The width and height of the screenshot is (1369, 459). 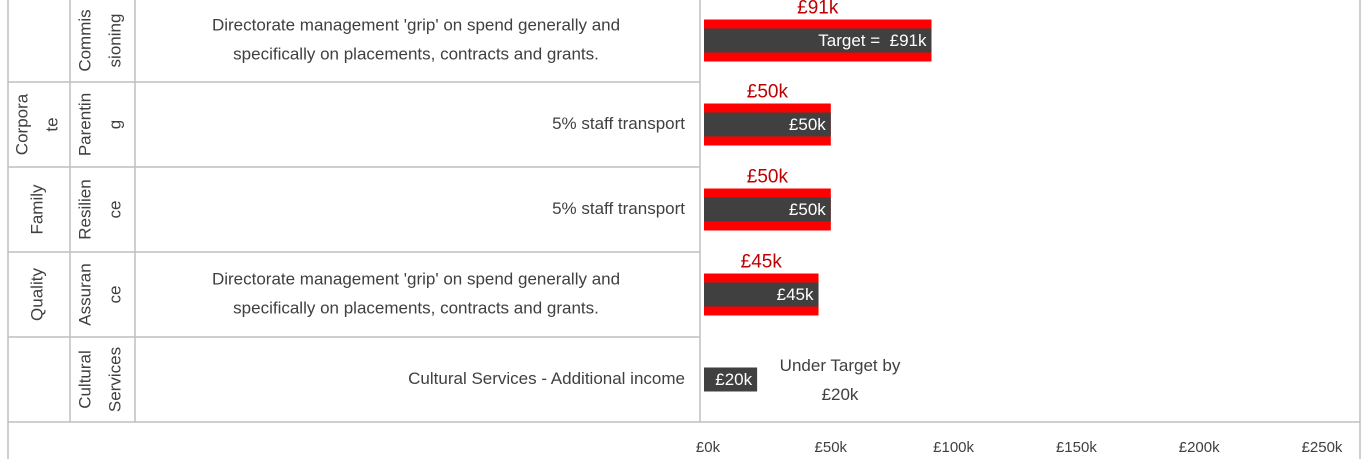 I want to click on x-tick-label: £200k, so click(x=1199, y=447).